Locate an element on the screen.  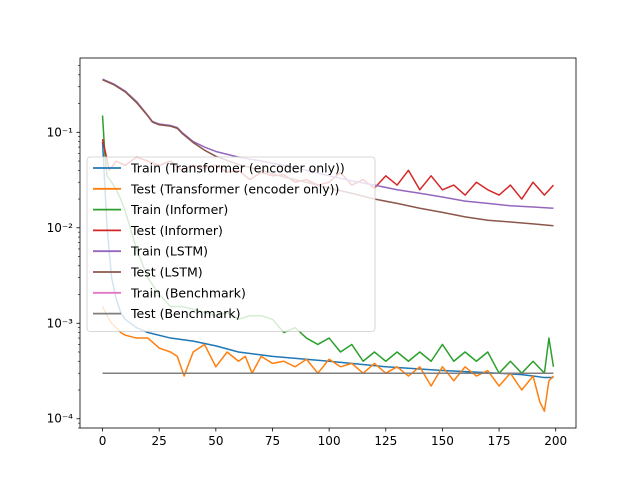
x-tick-label: 175 is located at coordinates (499, 441).